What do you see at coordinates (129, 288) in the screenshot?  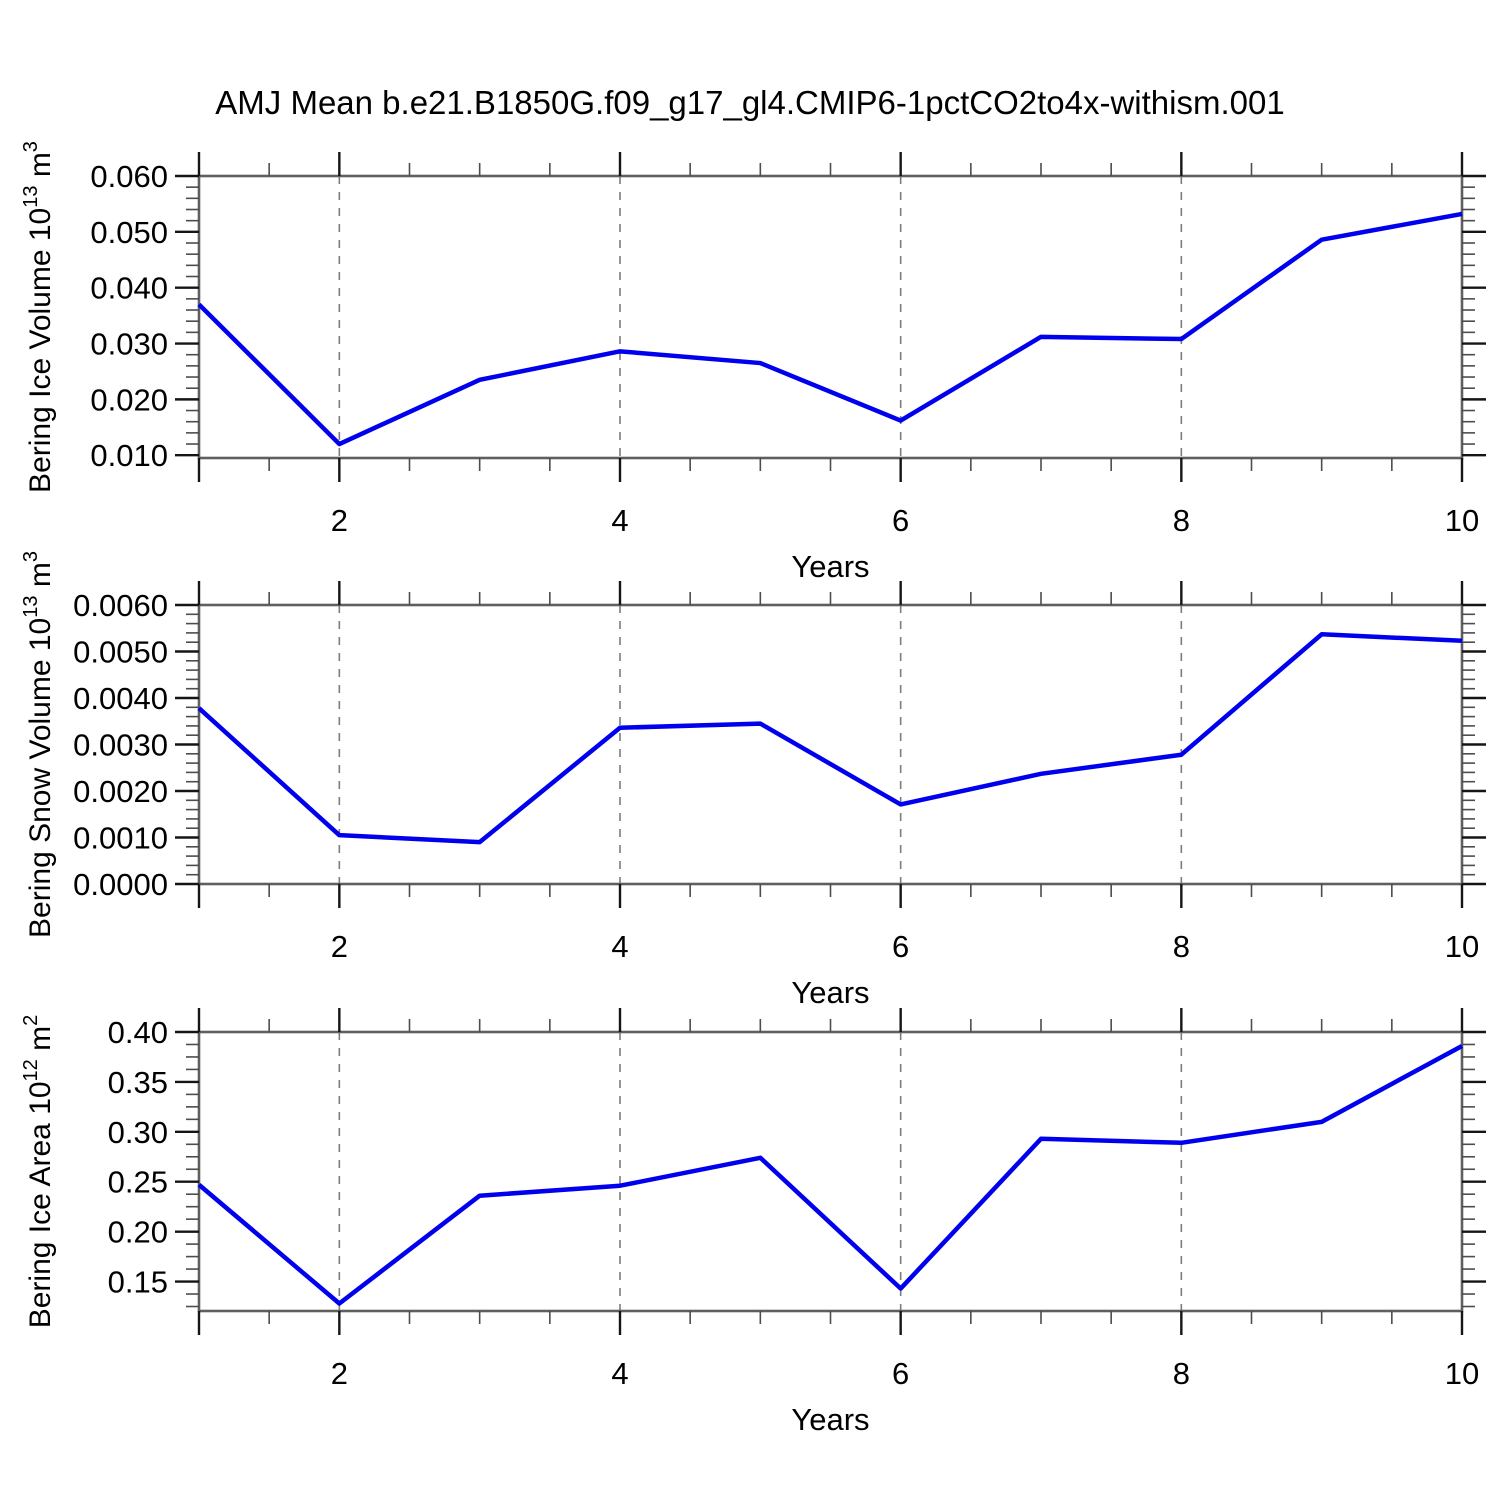 I see `y-tick-label: 0.040` at bounding box center [129, 288].